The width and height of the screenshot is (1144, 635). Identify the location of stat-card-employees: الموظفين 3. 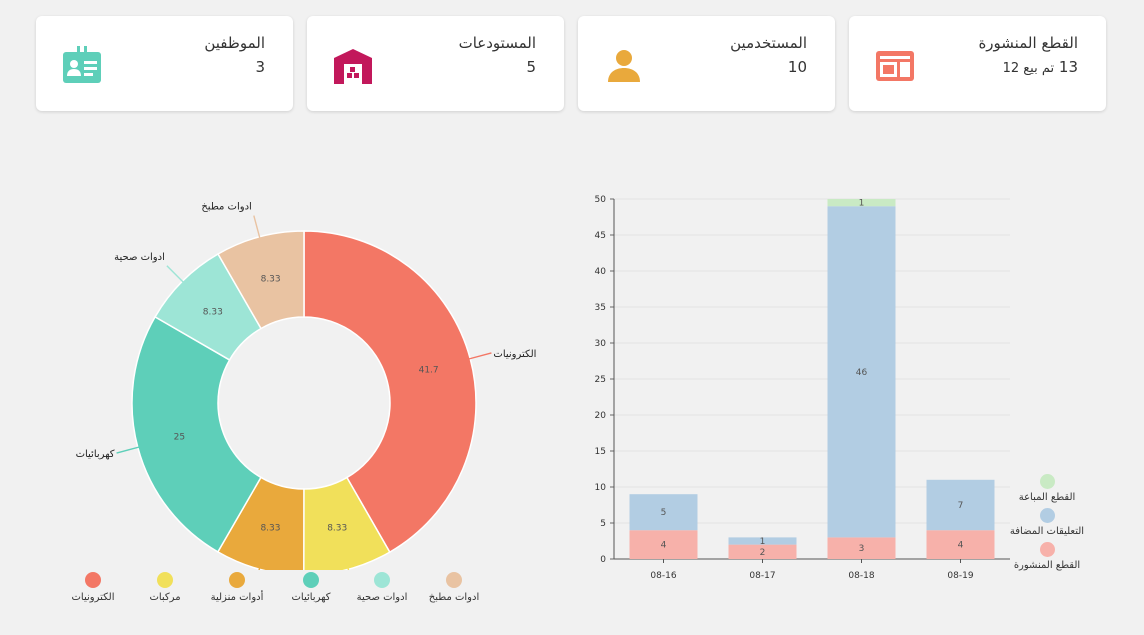
(164, 63).